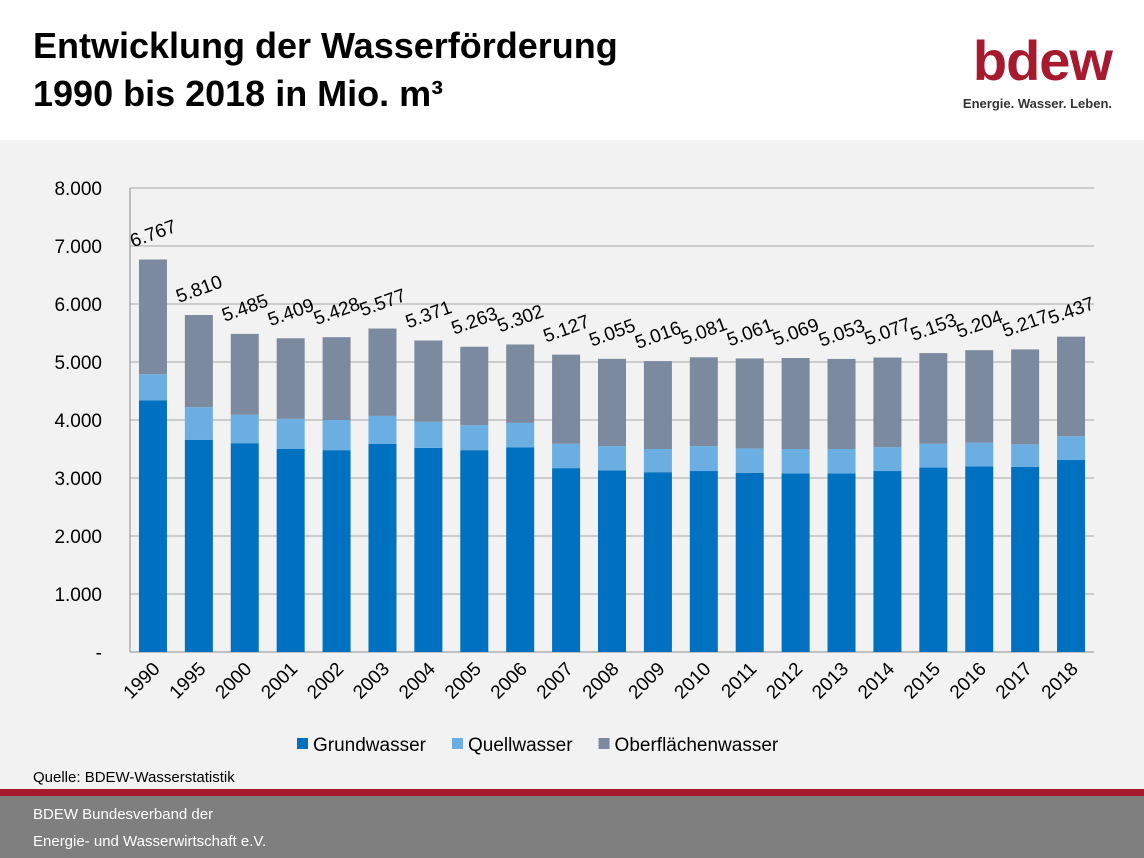 The width and height of the screenshot is (1144, 858). Describe the element at coordinates (78, 537) in the screenshot. I see `y-tick-label: 2.000` at that location.